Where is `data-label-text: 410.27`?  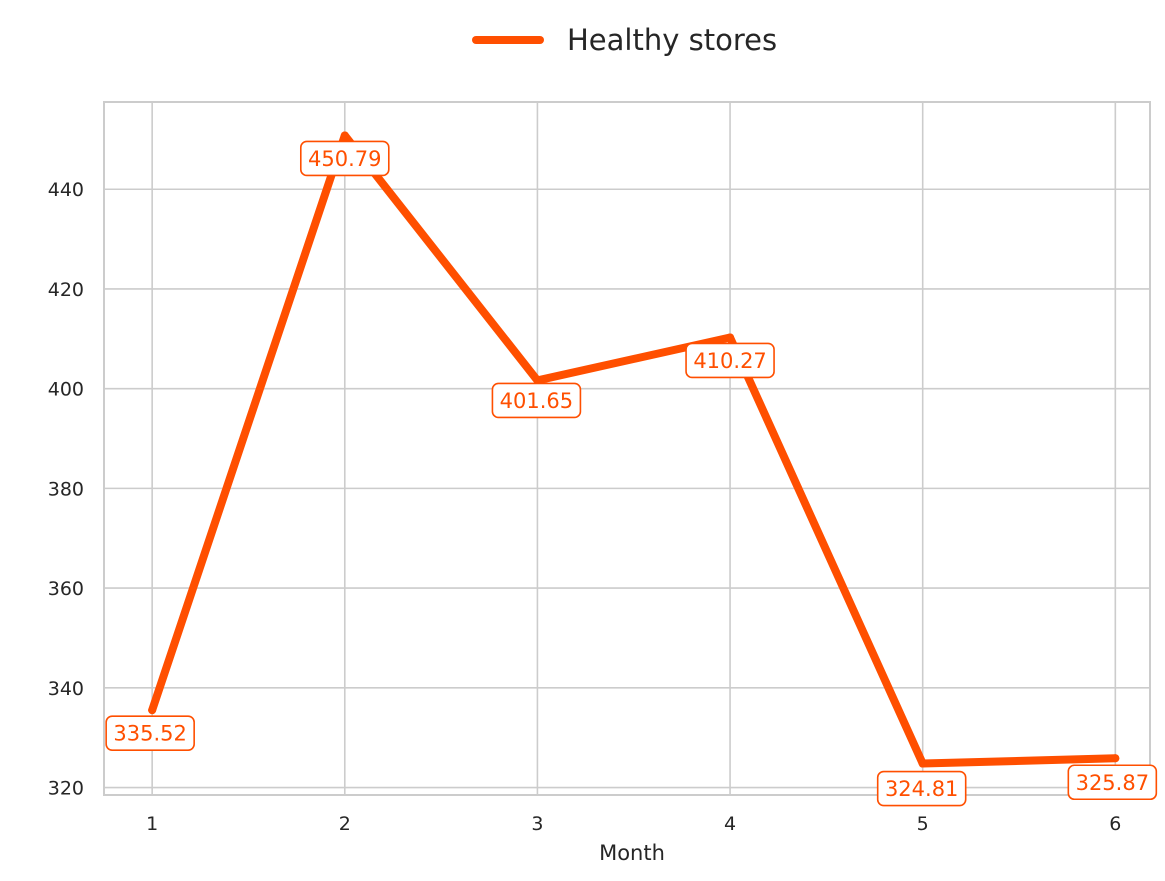 data-label-text: 410.27 is located at coordinates (729, 361).